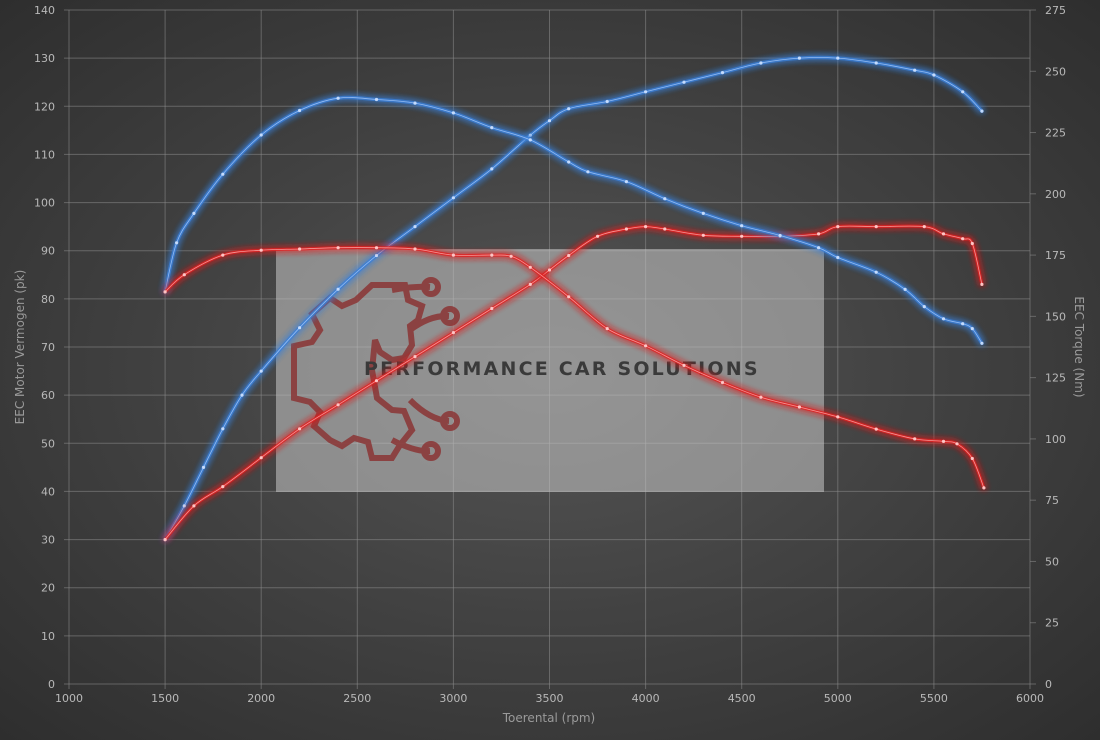 The height and width of the screenshot is (740, 1100). What do you see at coordinates (1055, 378) in the screenshot?
I see `y-right-tick-label: 125` at bounding box center [1055, 378].